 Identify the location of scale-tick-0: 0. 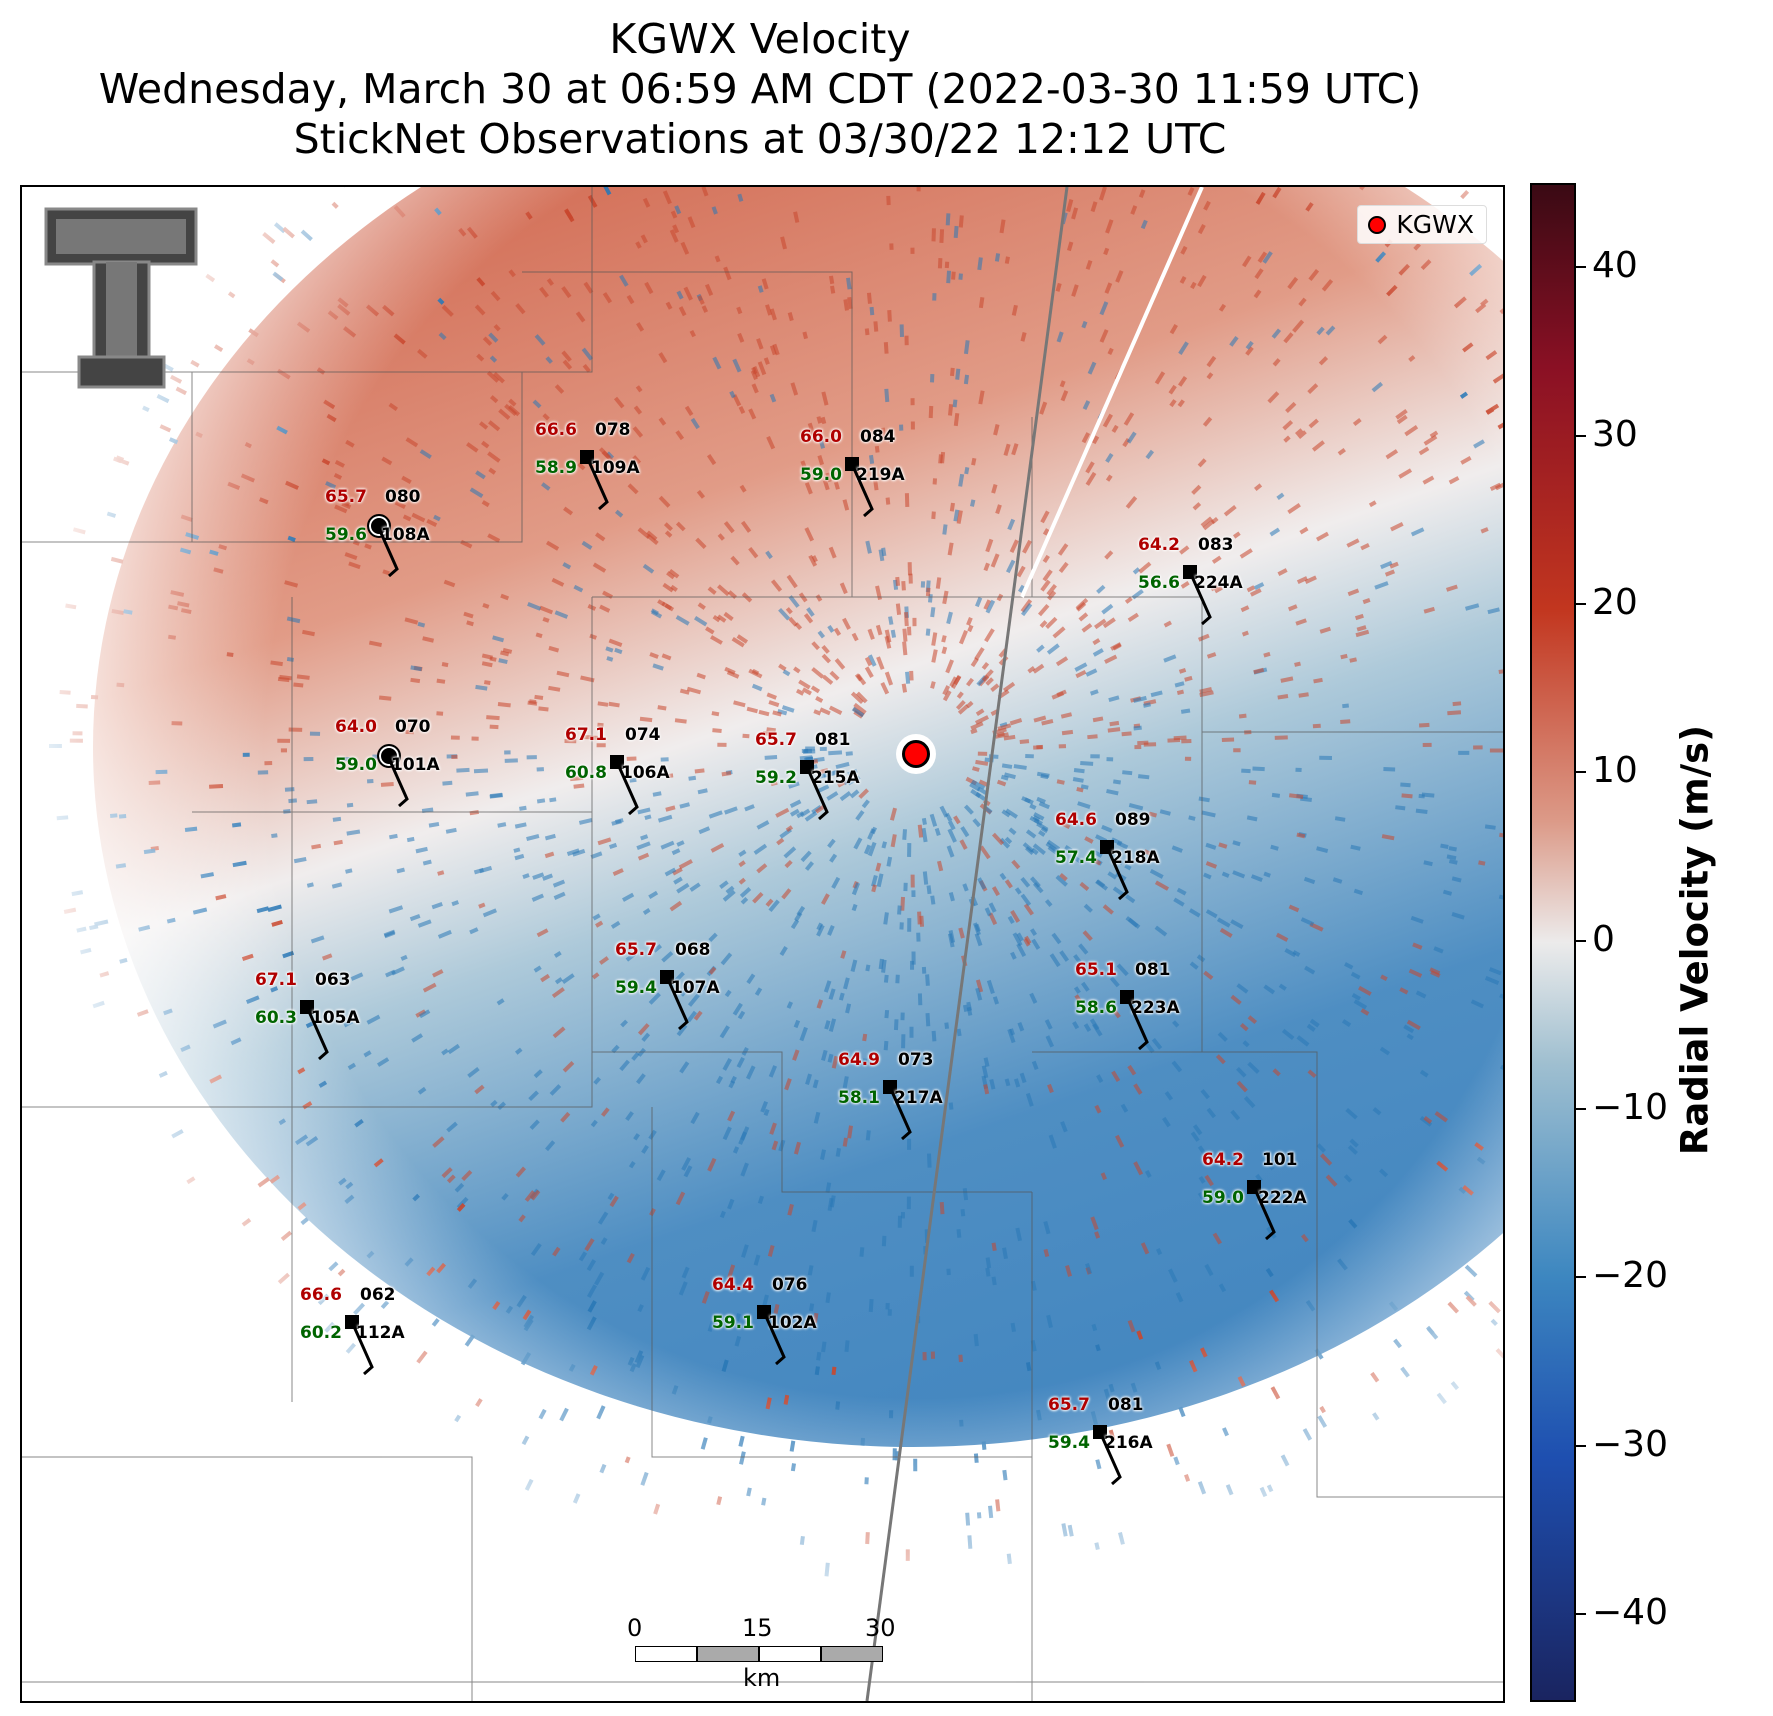
(635, 1628).